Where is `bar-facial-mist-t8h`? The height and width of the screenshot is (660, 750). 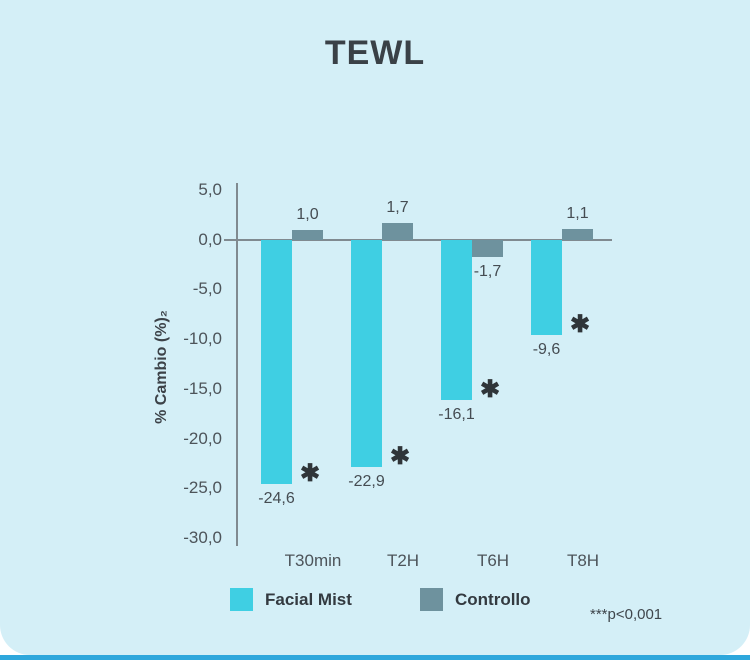 bar-facial-mist-t8h is located at coordinates (546, 287).